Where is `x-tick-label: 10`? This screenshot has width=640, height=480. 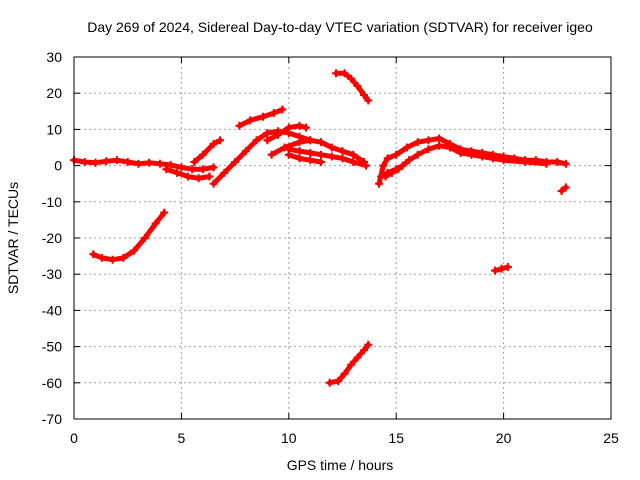 x-tick-label: 10 is located at coordinates (289, 438).